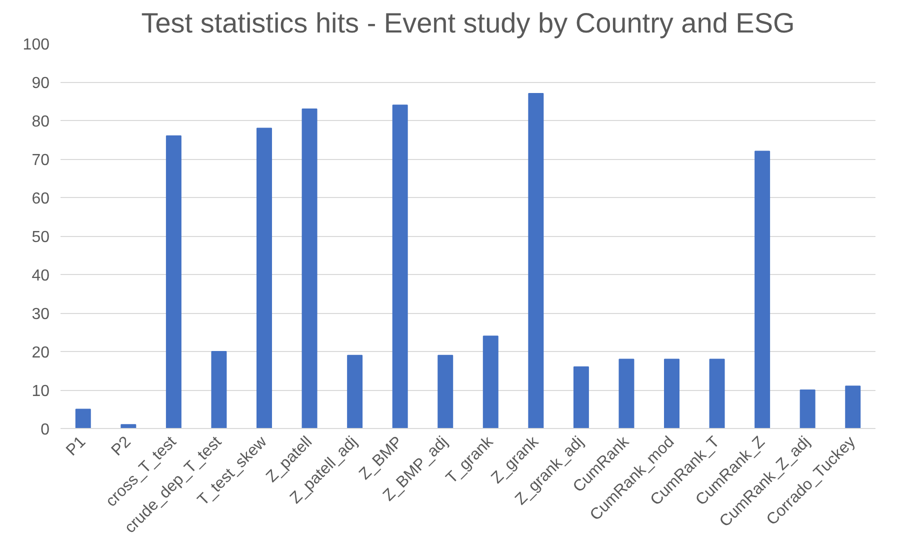  I want to click on y-tick-label: 100, so click(36, 45).